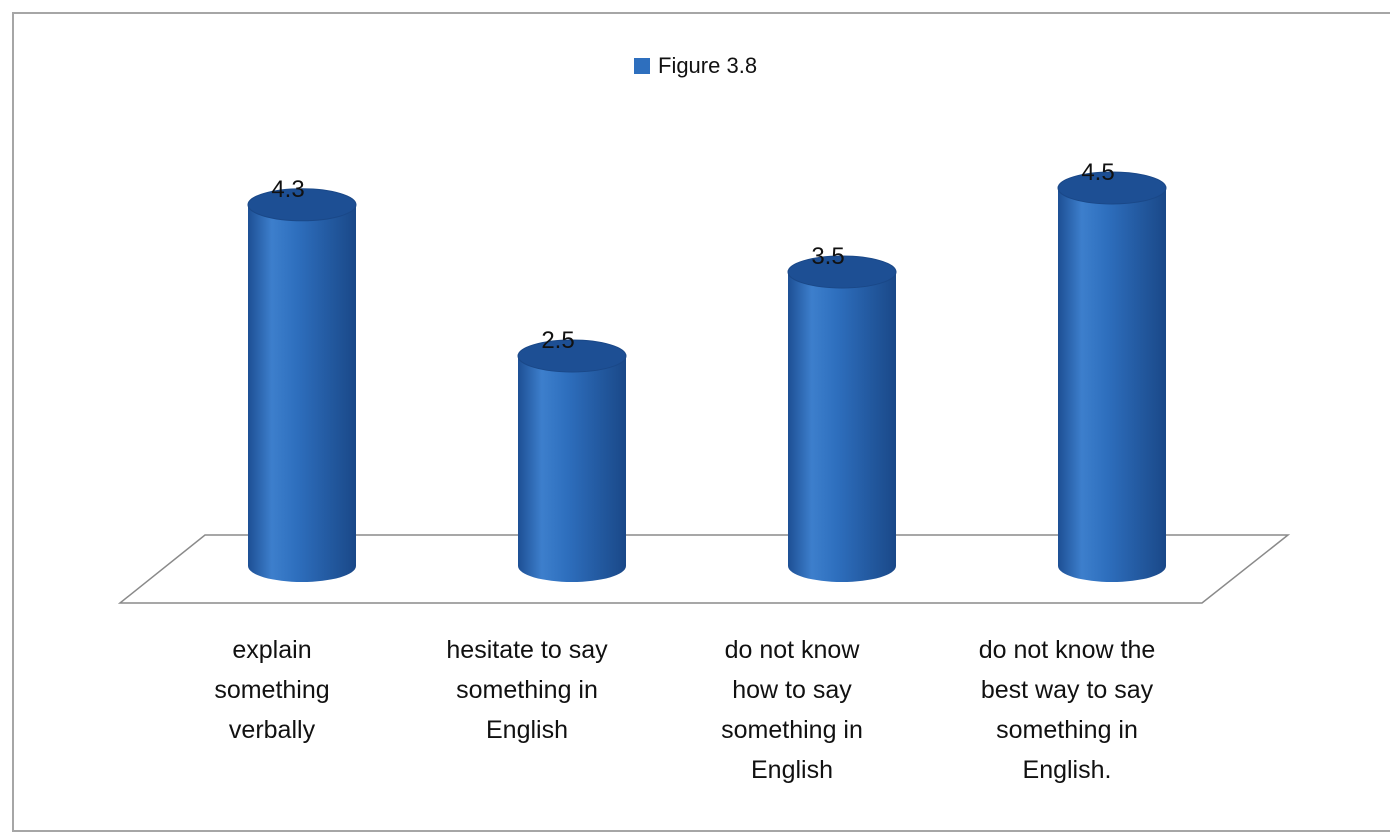 This screenshot has height=832, width=1390. What do you see at coordinates (271, 650) in the screenshot?
I see `category-label-line: explain` at bounding box center [271, 650].